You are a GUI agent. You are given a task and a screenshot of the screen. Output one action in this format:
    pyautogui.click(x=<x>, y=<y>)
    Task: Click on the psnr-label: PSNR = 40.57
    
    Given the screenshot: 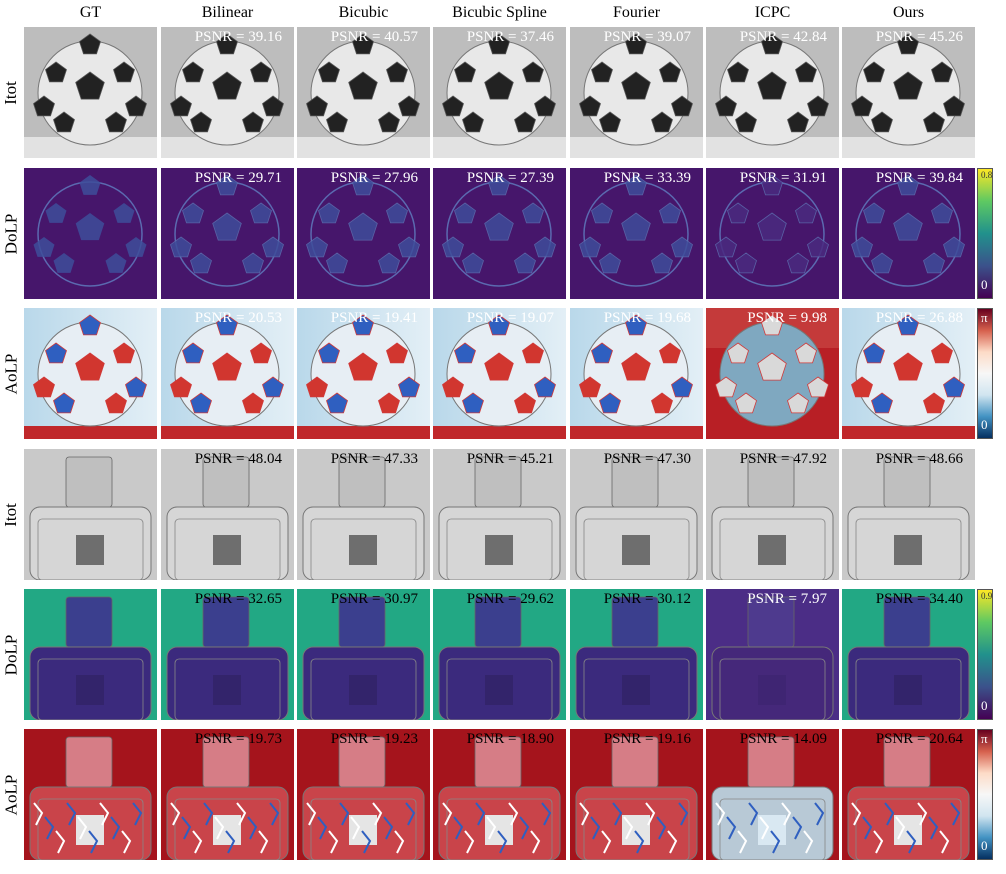 What is the action you would take?
    pyautogui.click(x=374, y=37)
    